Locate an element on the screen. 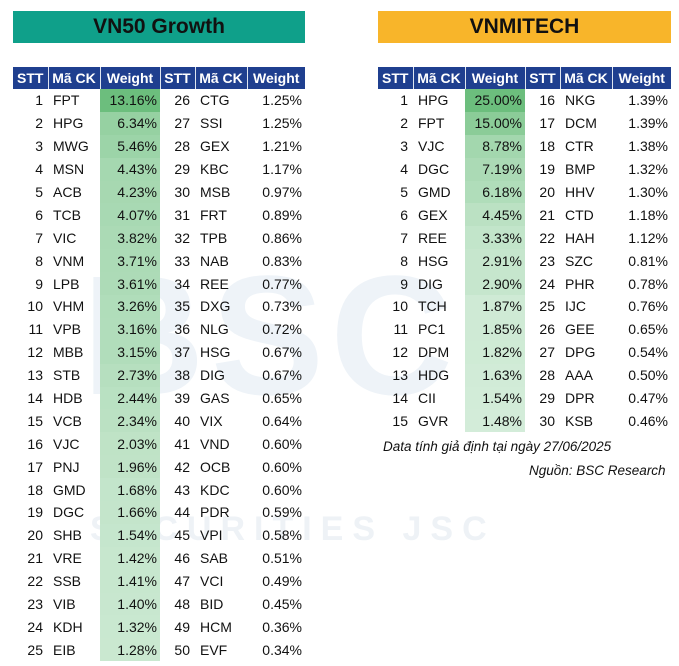  weight-cell: 3.82% is located at coordinates (130, 238).